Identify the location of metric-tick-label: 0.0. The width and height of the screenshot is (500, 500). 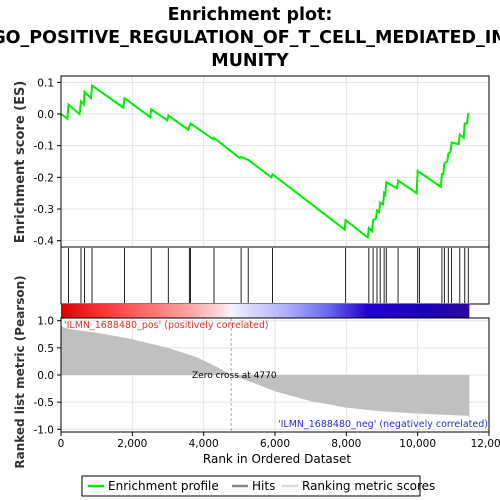
(45, 376).